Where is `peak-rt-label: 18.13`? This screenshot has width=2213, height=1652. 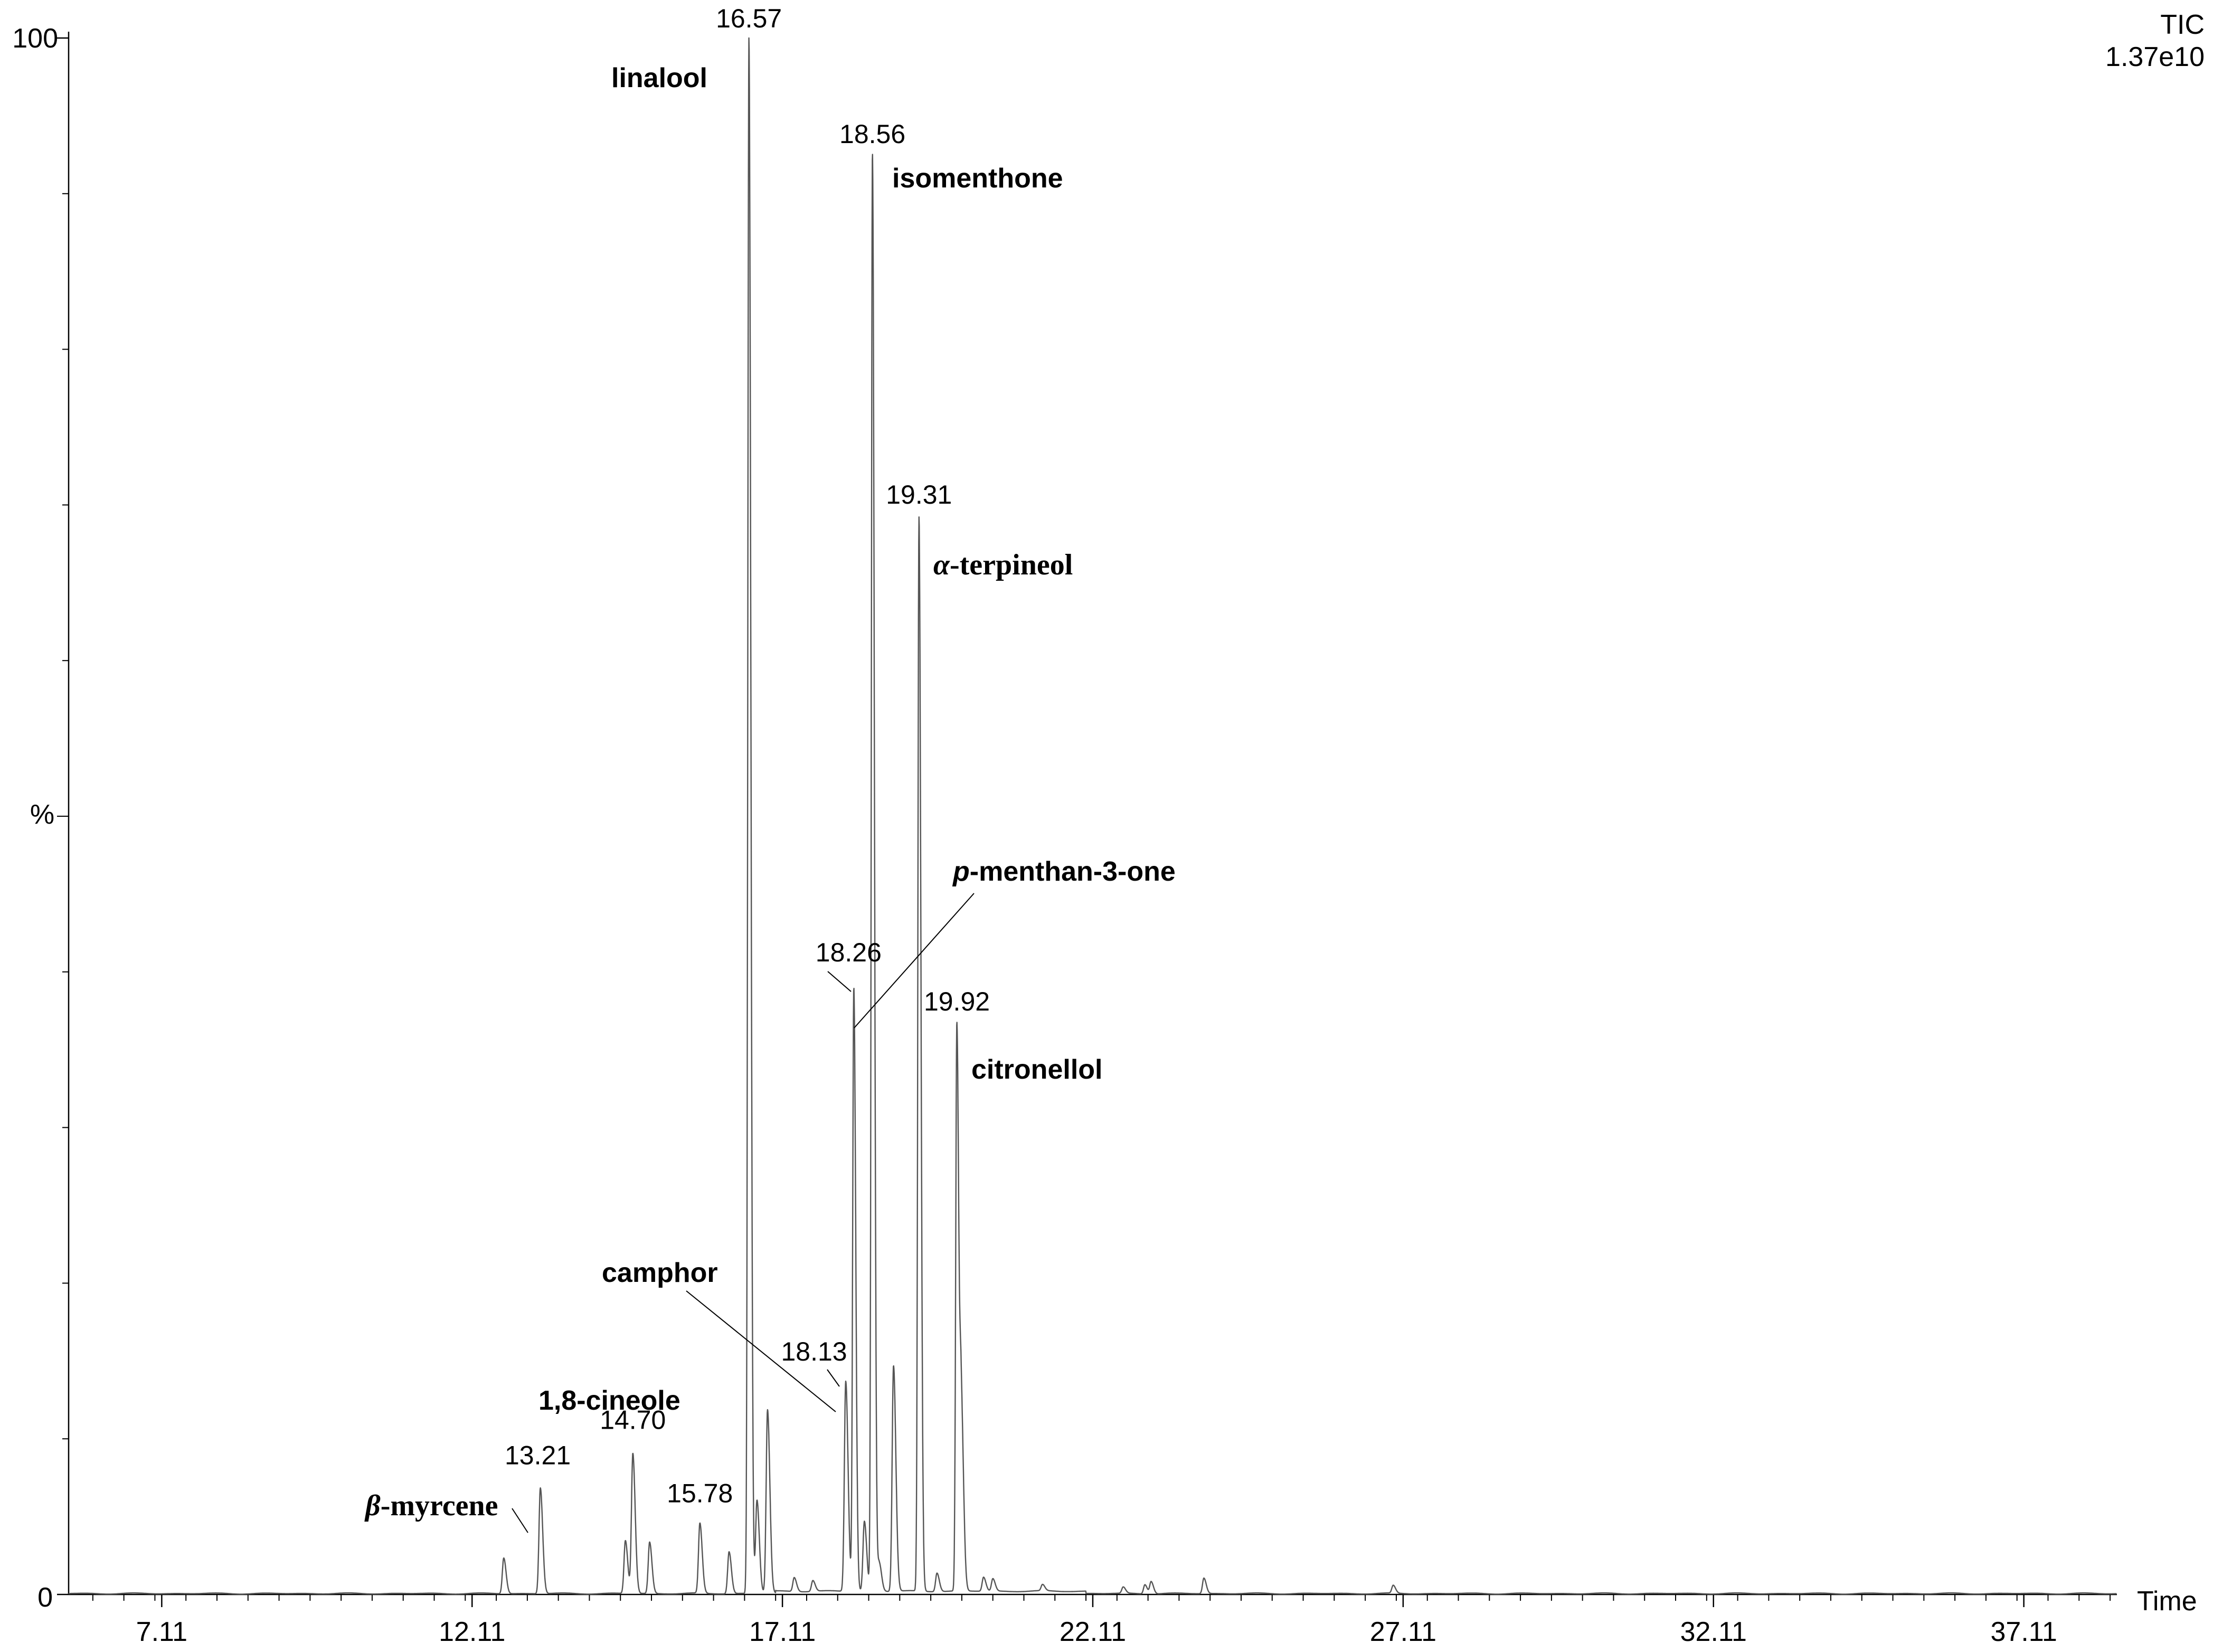
peak-rt-label: 18.13 is located at coordinates (814, 1351).